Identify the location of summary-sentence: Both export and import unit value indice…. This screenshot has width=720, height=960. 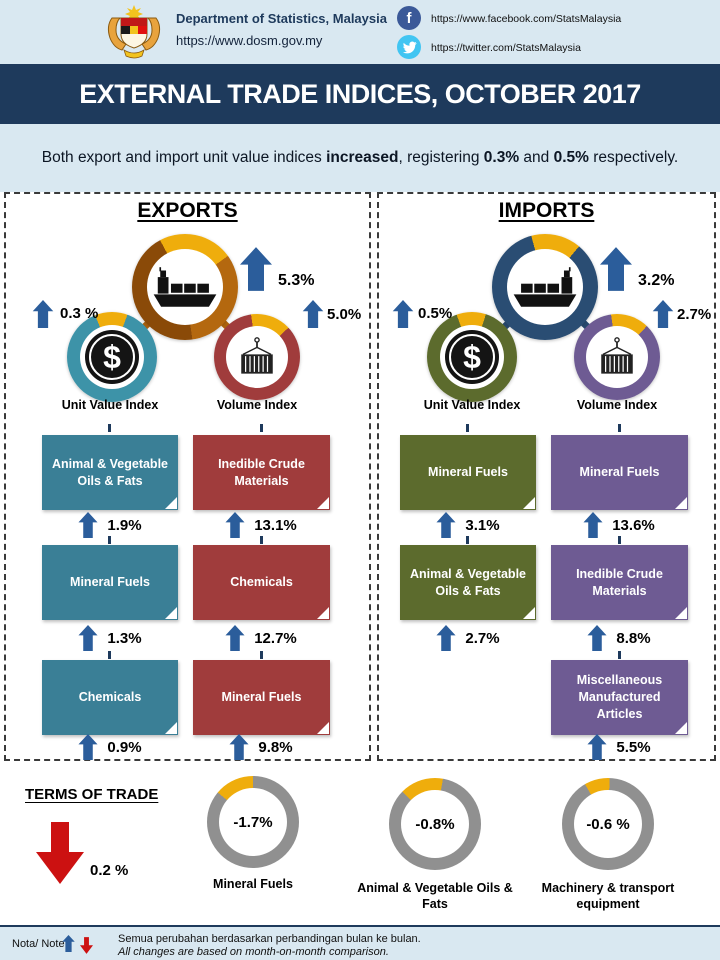
(360, 158).